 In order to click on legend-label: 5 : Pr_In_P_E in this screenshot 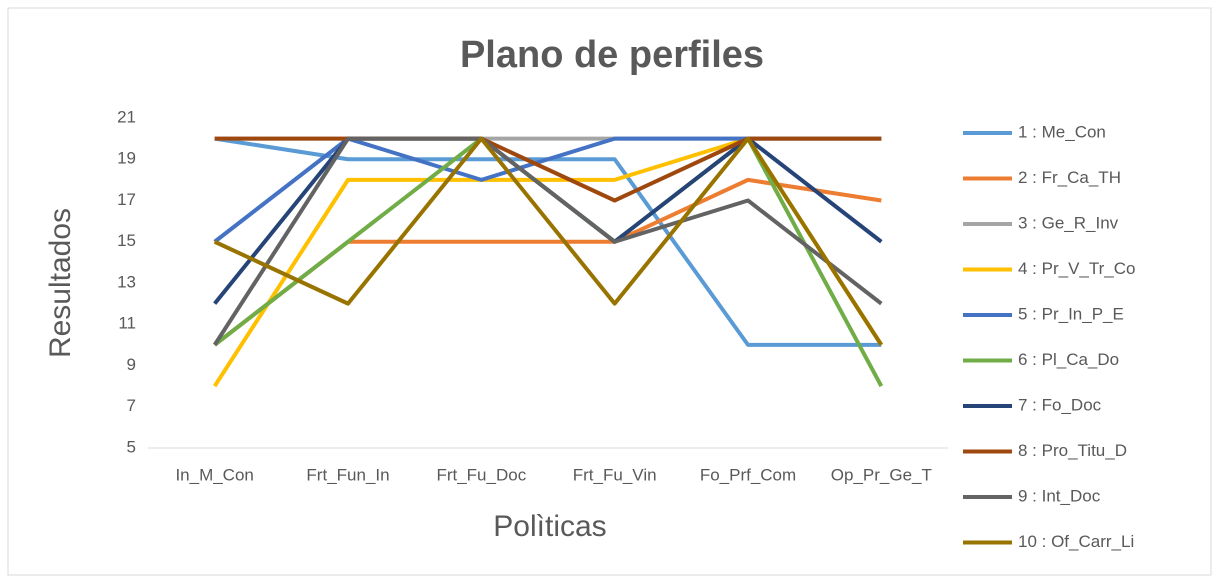, I will do `click(1071, 313)`.